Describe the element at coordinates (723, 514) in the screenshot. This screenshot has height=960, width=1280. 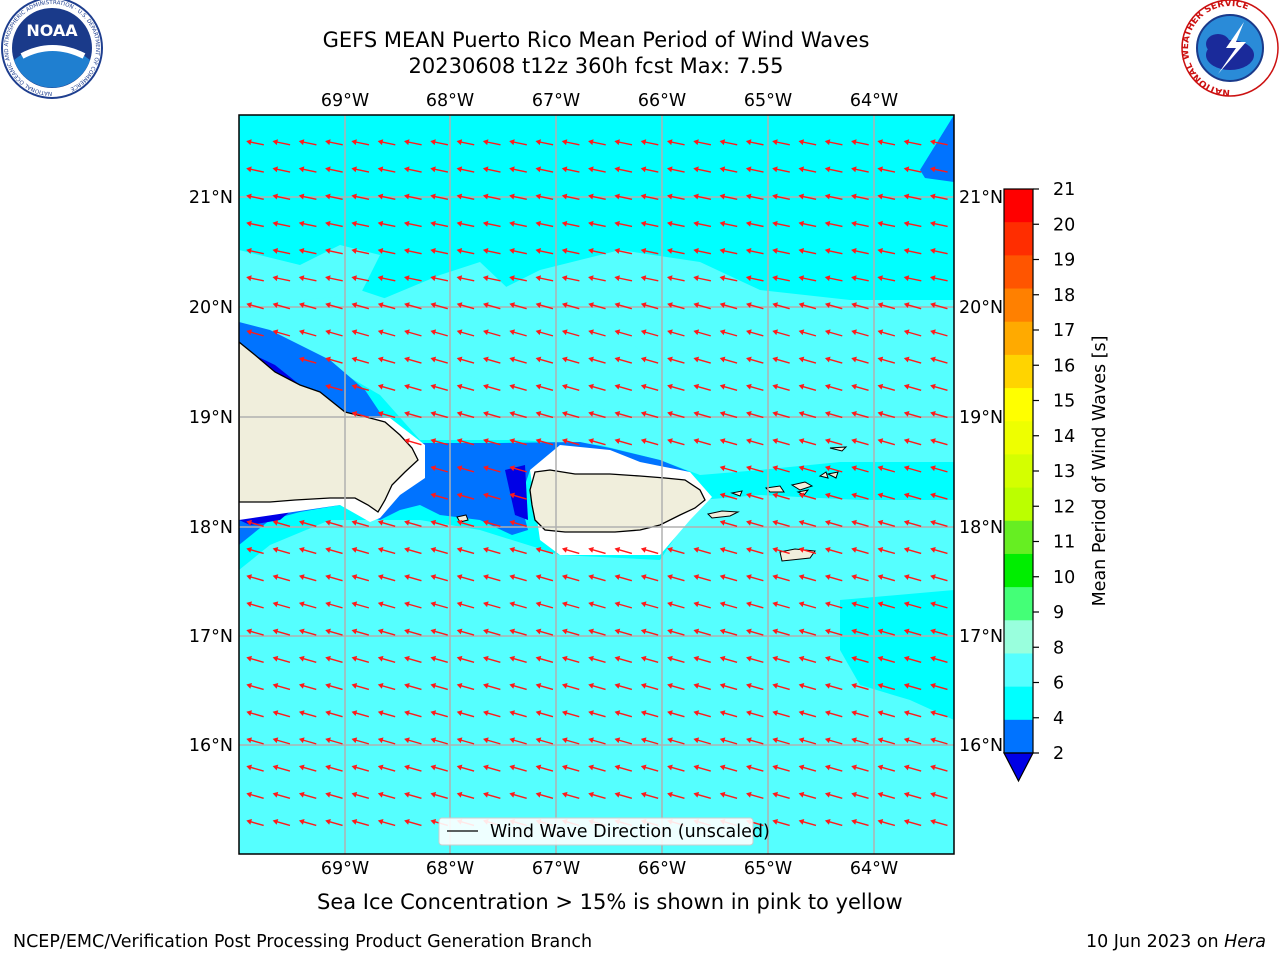
I see `vieques-island` at that location.